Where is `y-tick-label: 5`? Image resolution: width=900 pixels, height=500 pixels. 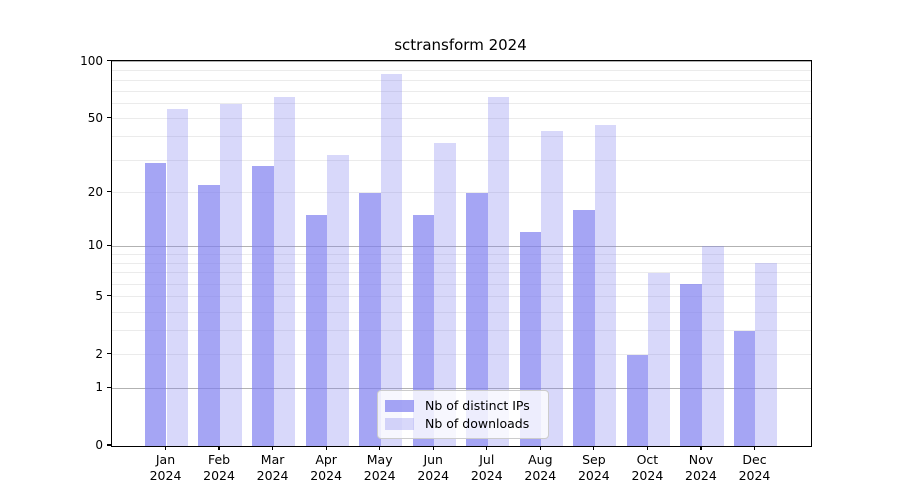 y-tick-label: 5 is located at coordinates (99, 295).